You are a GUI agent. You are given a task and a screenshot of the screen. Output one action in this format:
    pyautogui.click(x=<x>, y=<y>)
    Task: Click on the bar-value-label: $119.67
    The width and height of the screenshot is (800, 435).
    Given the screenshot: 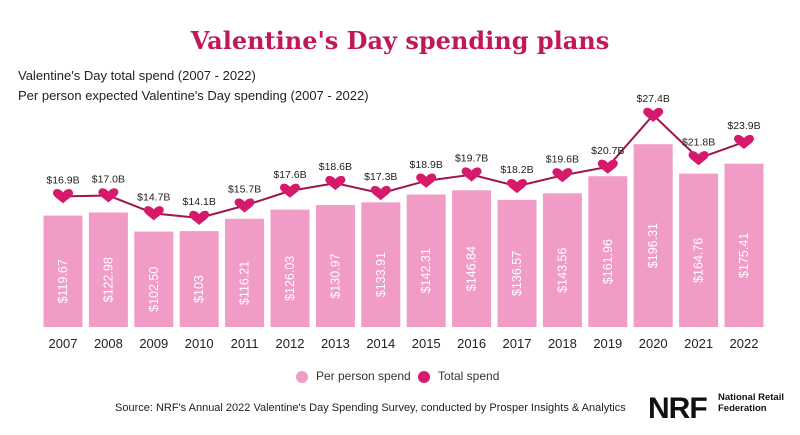 What is the action you would take?
    pyautogui.click(x=63, y=281)
    